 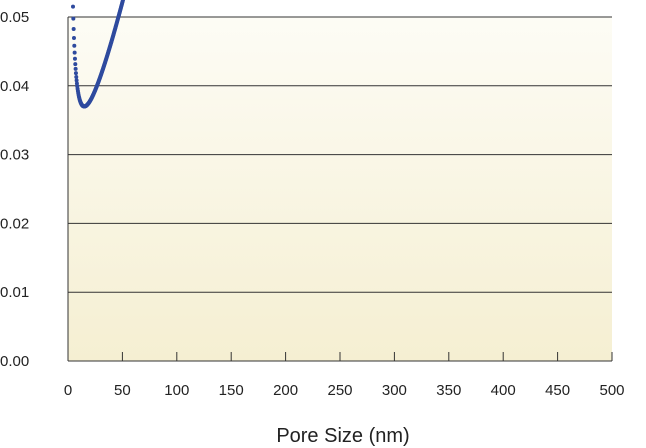 What do you see at coordinates (557, 390) in the screenshot?
I see `x-tick-label-450: 450` at bounding box center [557, 390].